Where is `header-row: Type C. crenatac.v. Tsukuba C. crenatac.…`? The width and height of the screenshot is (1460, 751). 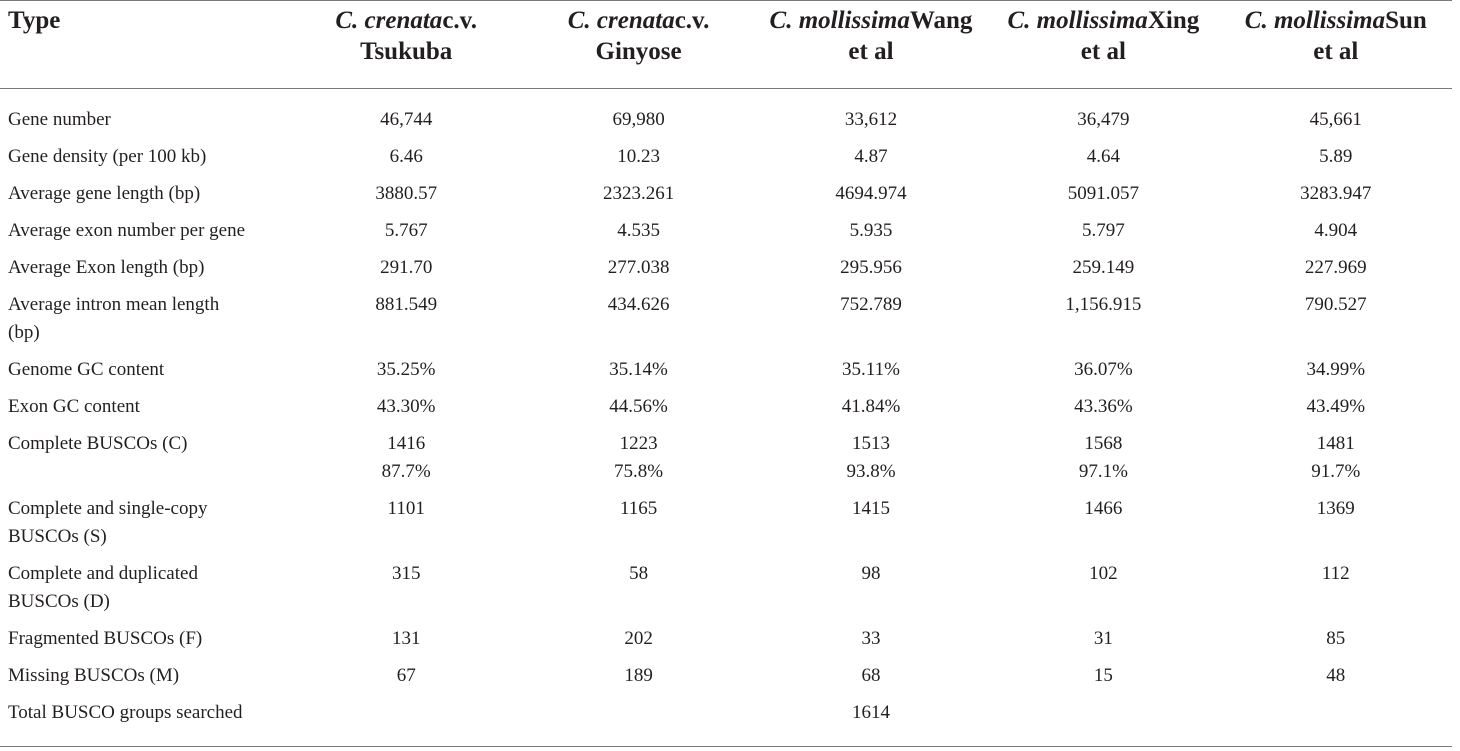 header-row: Type C. crenatac.v. Tsukuba C. crenatac.… is located at coordinates (726, 44).